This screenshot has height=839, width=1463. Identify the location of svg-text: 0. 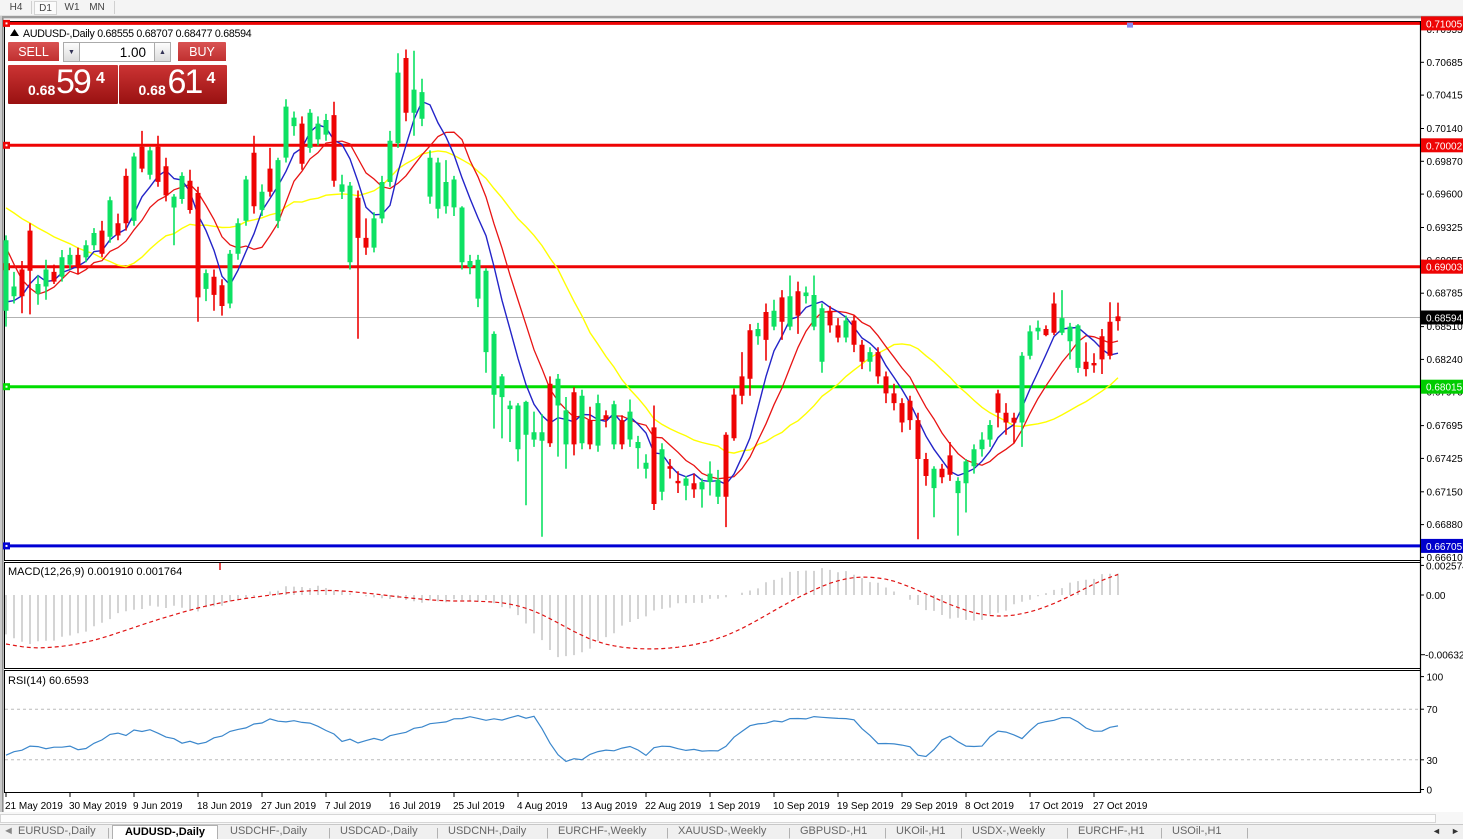
(1430, 791).